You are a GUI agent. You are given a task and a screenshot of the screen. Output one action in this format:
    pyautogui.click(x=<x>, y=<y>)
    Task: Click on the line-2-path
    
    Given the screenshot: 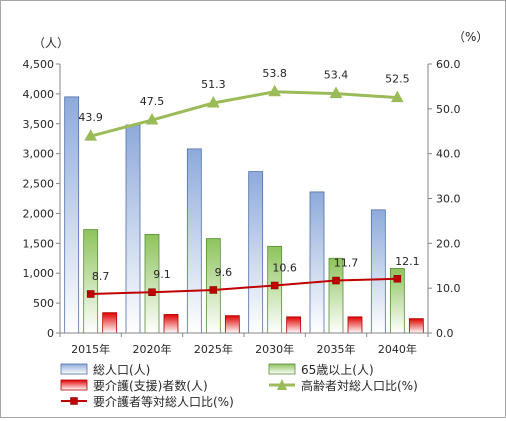 What is the action you would take?
    pyautogui.click(x=244, y=286)
    